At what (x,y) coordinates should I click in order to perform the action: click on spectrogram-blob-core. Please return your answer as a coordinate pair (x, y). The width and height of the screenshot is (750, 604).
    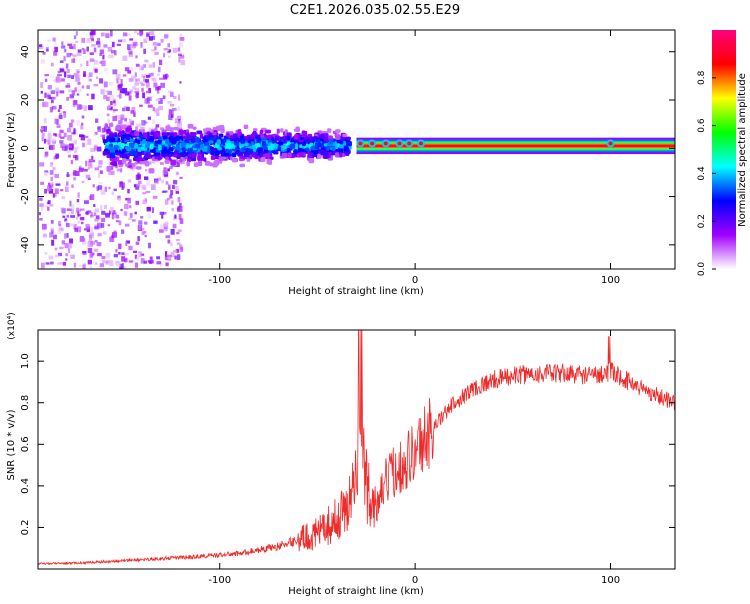
    Looking at the image, I should click on (385, 143).